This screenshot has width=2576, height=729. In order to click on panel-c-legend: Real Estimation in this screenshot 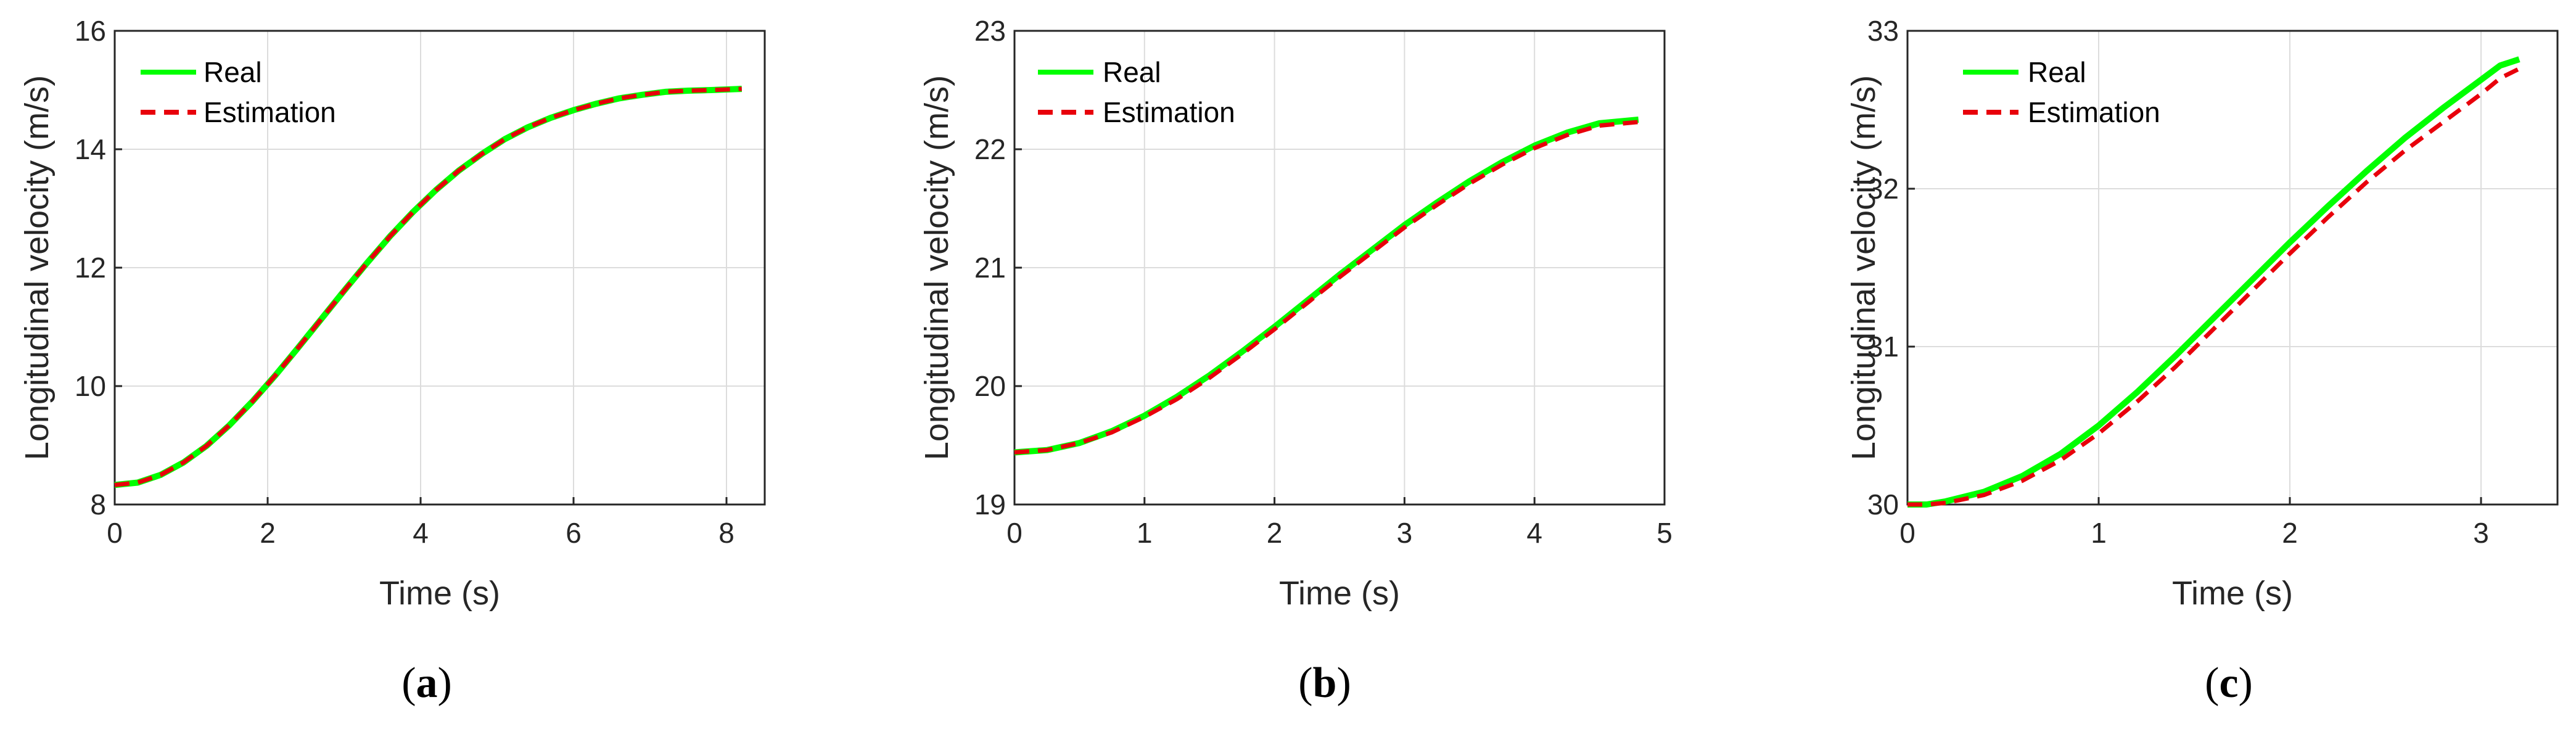, I will do `click(2061, 92)`.